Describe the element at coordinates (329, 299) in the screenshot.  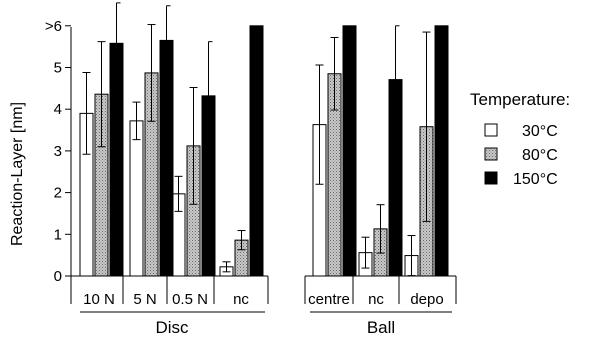
I see `x-tick-label: centre` at that location.